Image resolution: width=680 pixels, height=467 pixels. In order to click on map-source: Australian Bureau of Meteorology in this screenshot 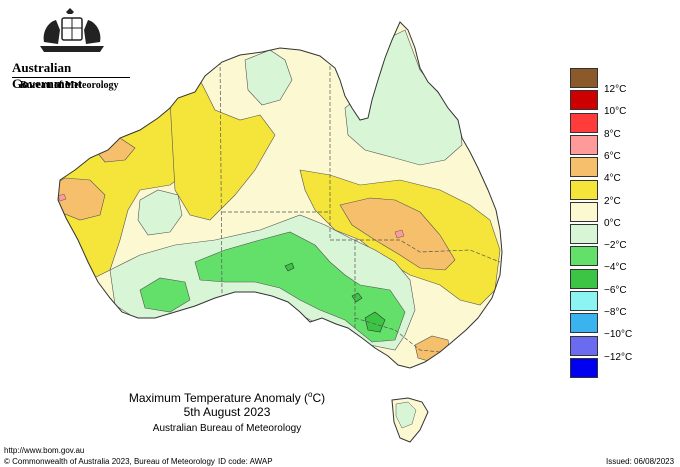, I will do `click(227, 428)`.